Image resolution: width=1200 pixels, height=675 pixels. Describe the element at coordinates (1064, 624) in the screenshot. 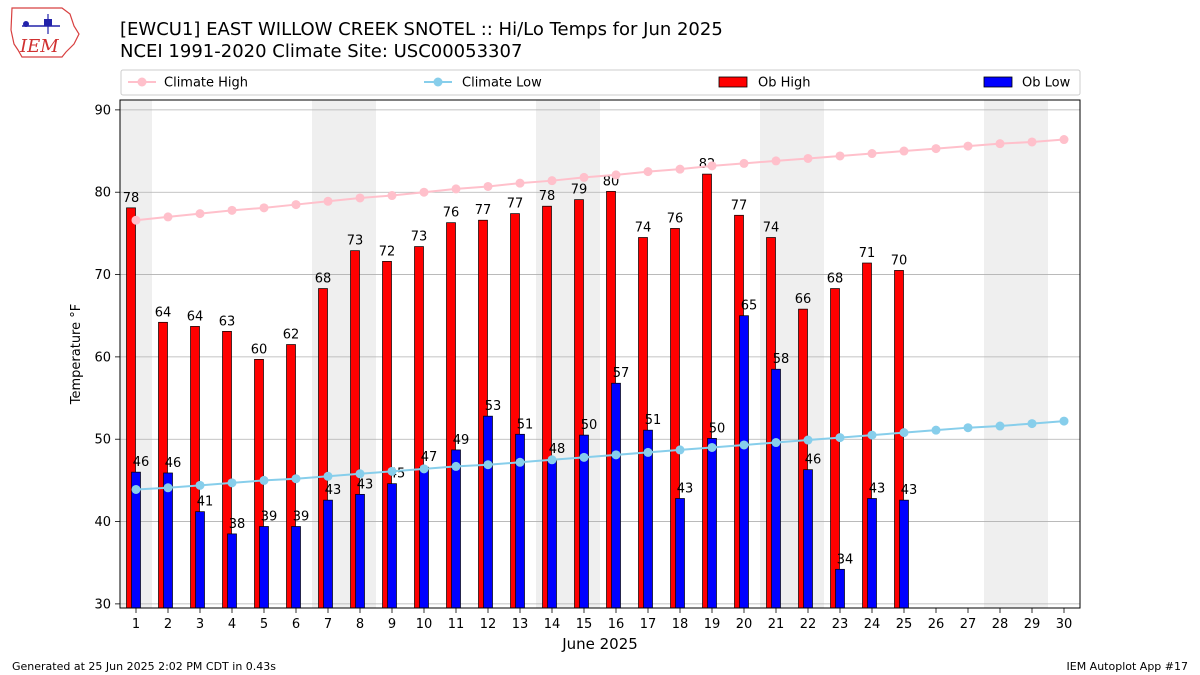

I see `x-tick-label-30: 30` at that location.